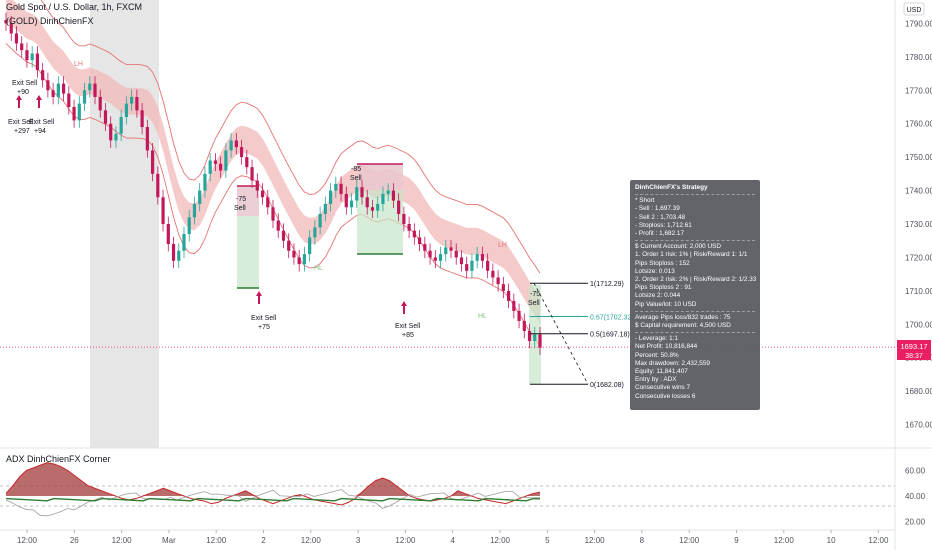 This screenshot has height=555, width=932. What do you see at coordinates (264, 327) in the screenshot?
I see `exit-sell-value: +75` at bounding box center [264, 327].